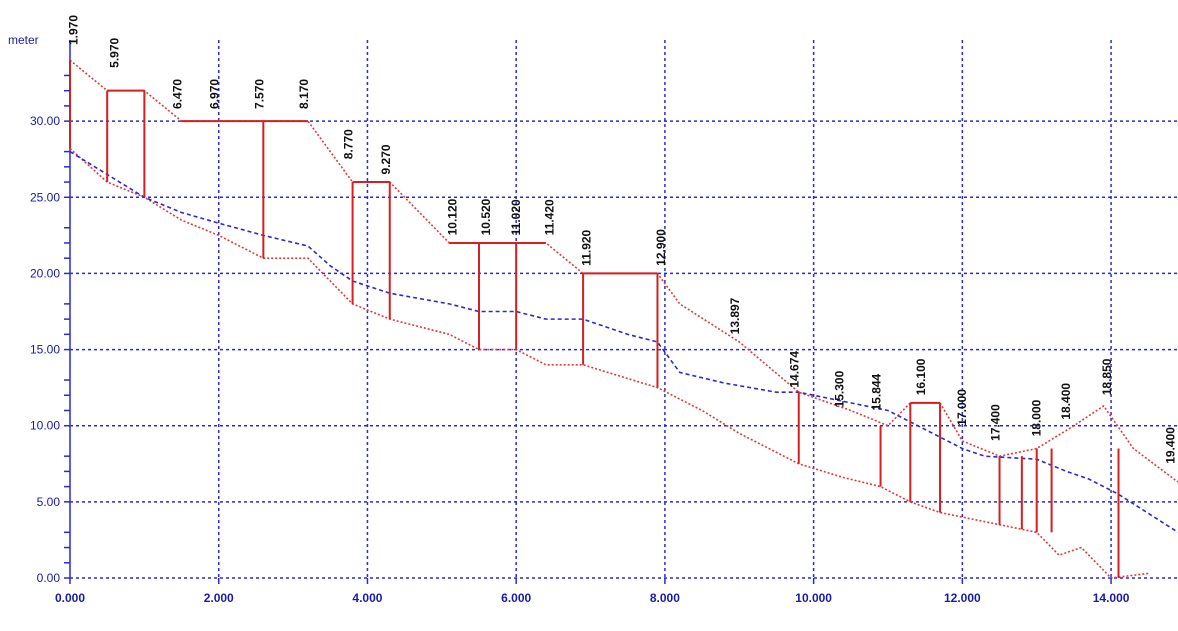 The height and width of the screenshot is (631, 1178). What do you see at coordinates (549, 217) in the screenshot?
I see `chainage-label: 11.420` at bounding box center [549, 217].